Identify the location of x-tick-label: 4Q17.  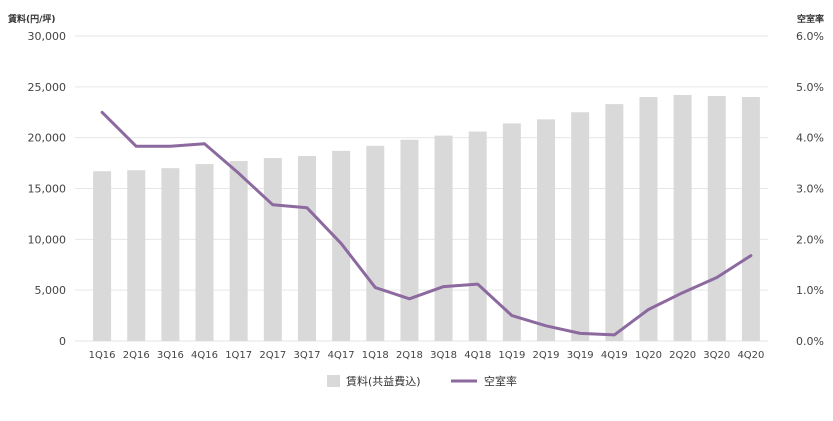
(341, 355).